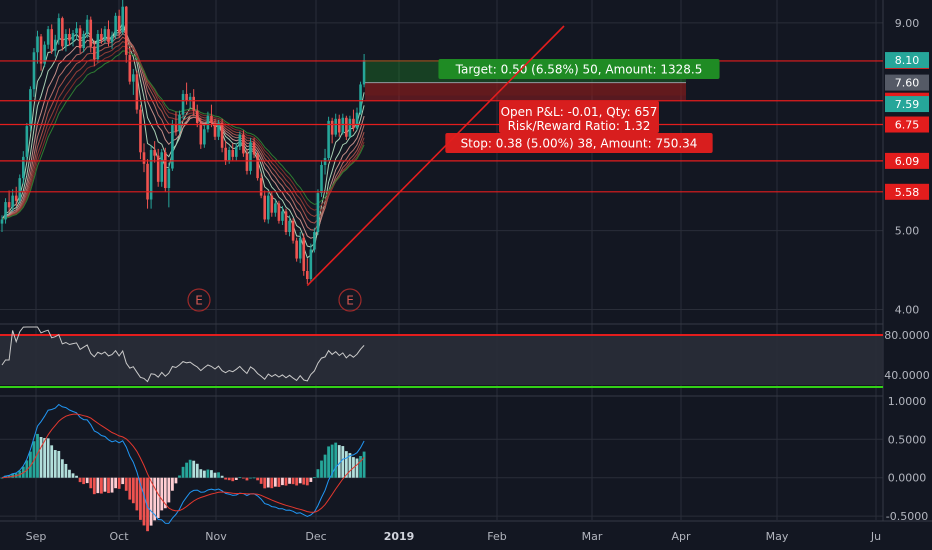 This screenshot has height=550, width=932. What do you see at coordinates (907, 192) in the screenshot?
I see `price-level-tag: 5.58` at bounding box center [907, 192].